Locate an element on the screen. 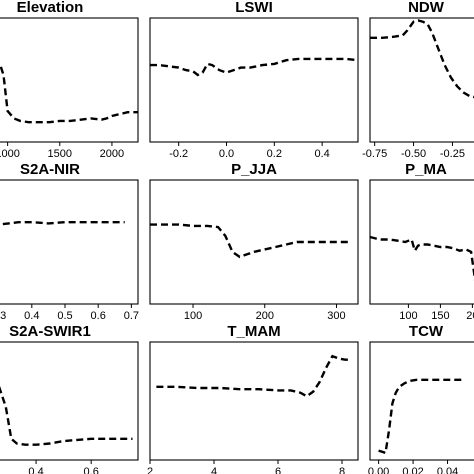  x-tick-label: -0.75 is located at coordinates (374, 154).